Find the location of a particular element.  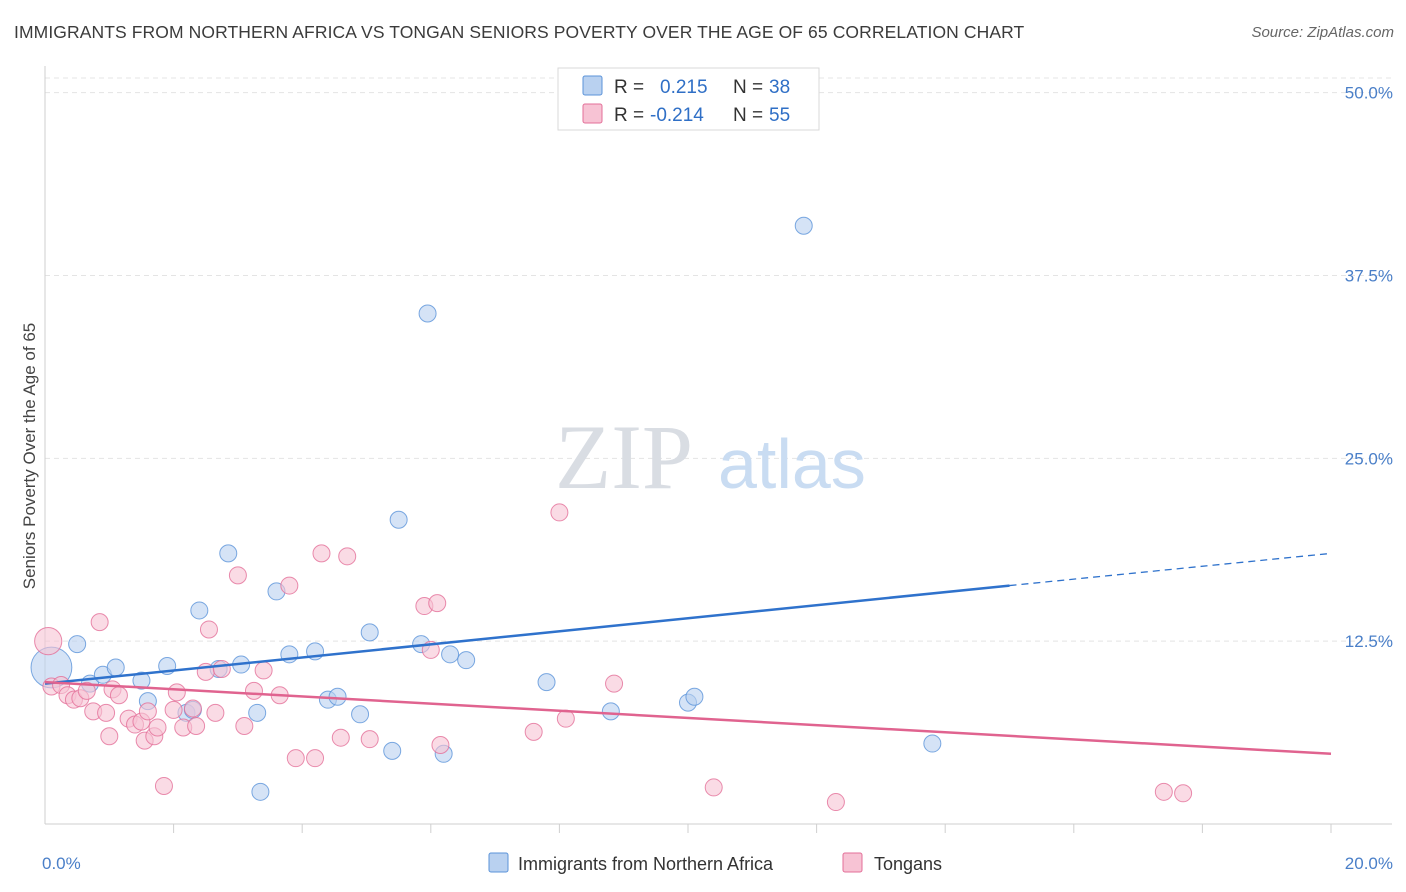

y-tick-labels: 12.5% 25.0% 37.5% 50.0% is located at coordinates (1369, 368).